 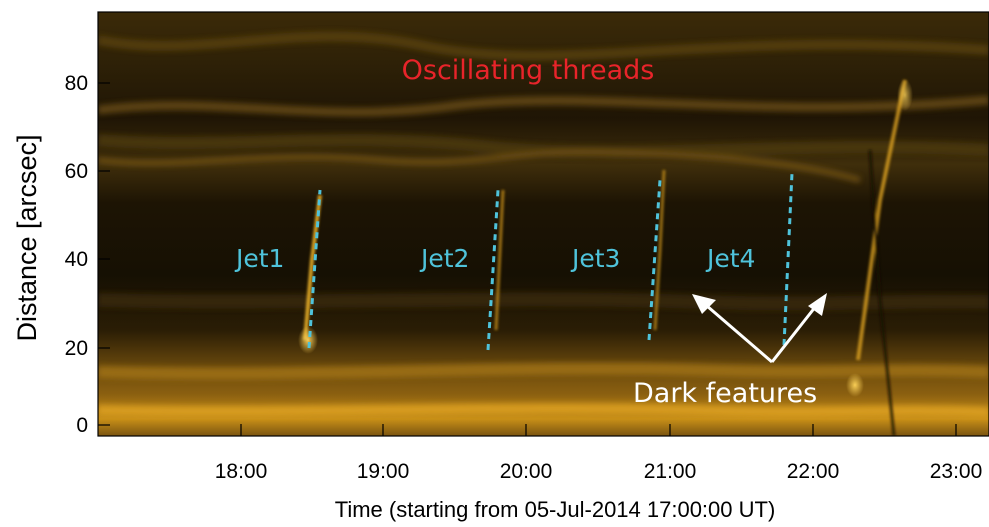 What do you see at coordinates (654, 260) in the screenshot?
I see `jet3-marker` at bounding box center [654, 260].